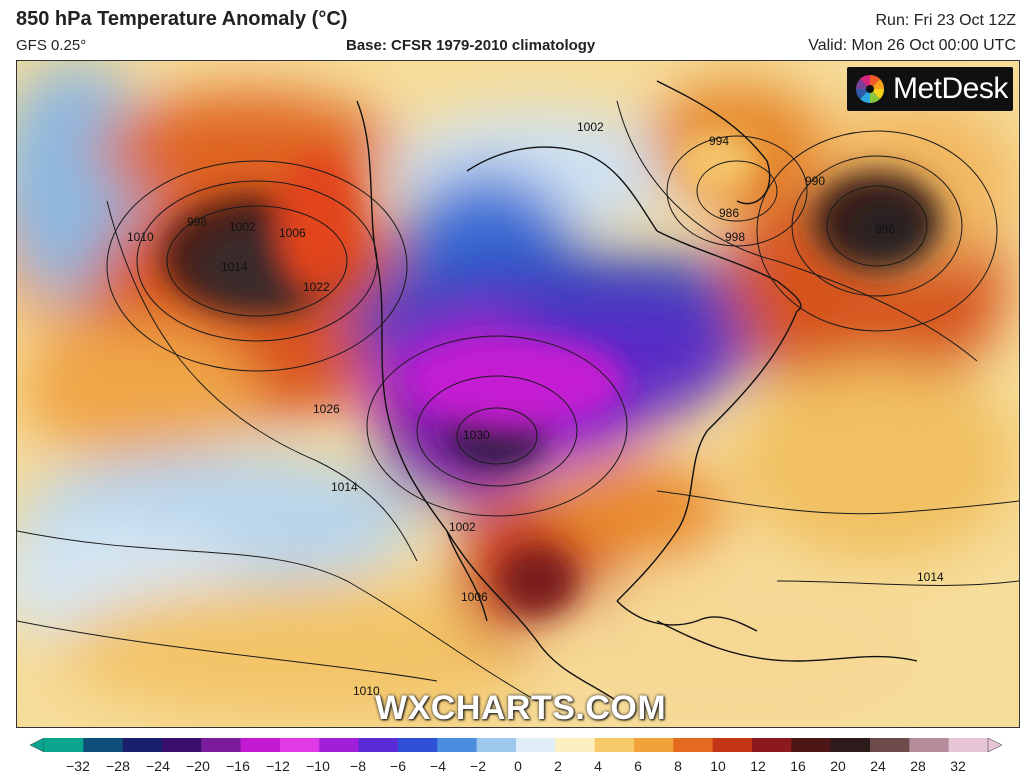 The width and height of the screenshot is (1024, 782). Describe the element at coordinates (678, 766) in the screenshot. I see `colorbar-tick-label: 8` at that location.